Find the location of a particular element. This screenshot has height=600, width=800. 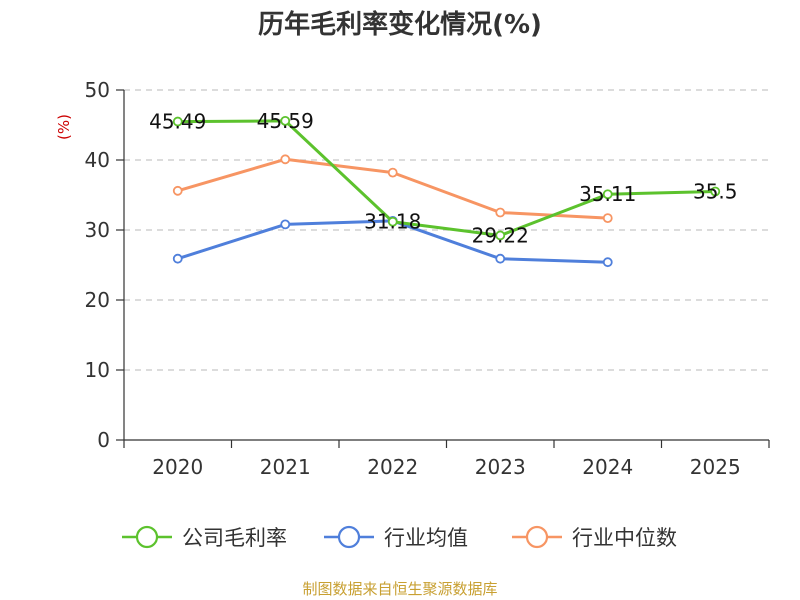

data-label: 35.5 is located at coordinates (715, 192).